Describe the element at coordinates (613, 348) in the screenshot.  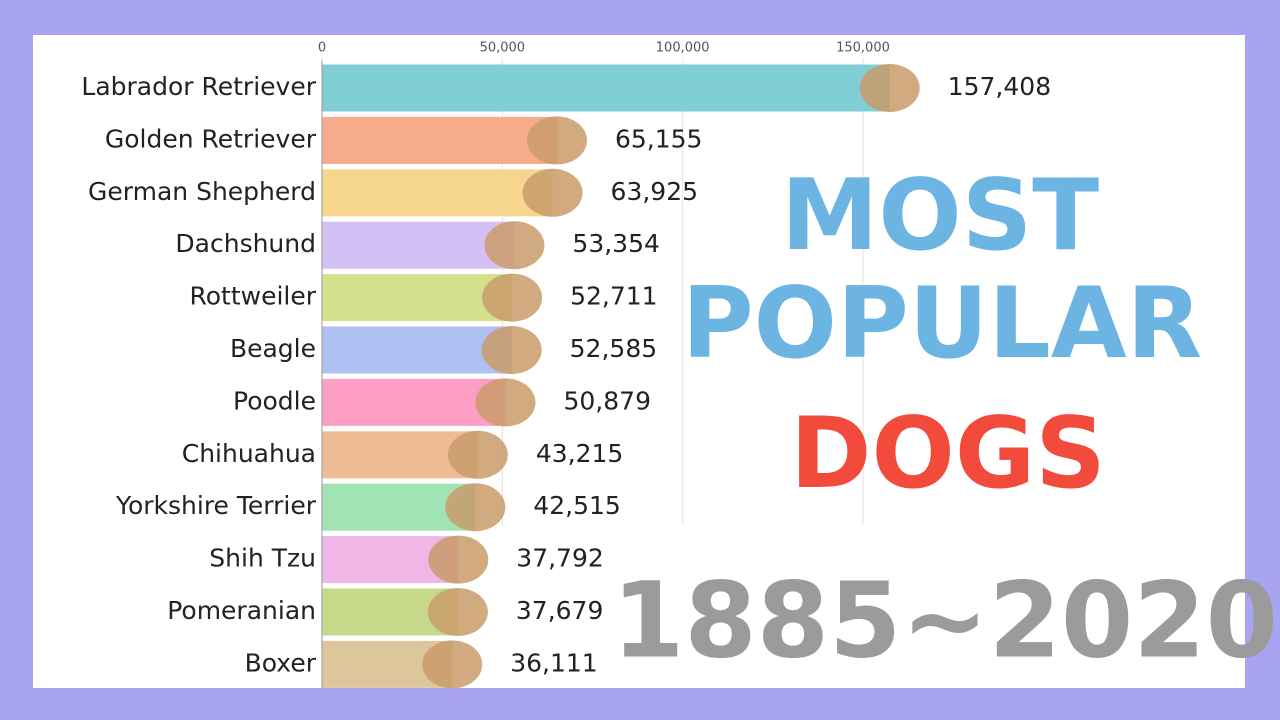
I see `value-label: 52,585` at that location.